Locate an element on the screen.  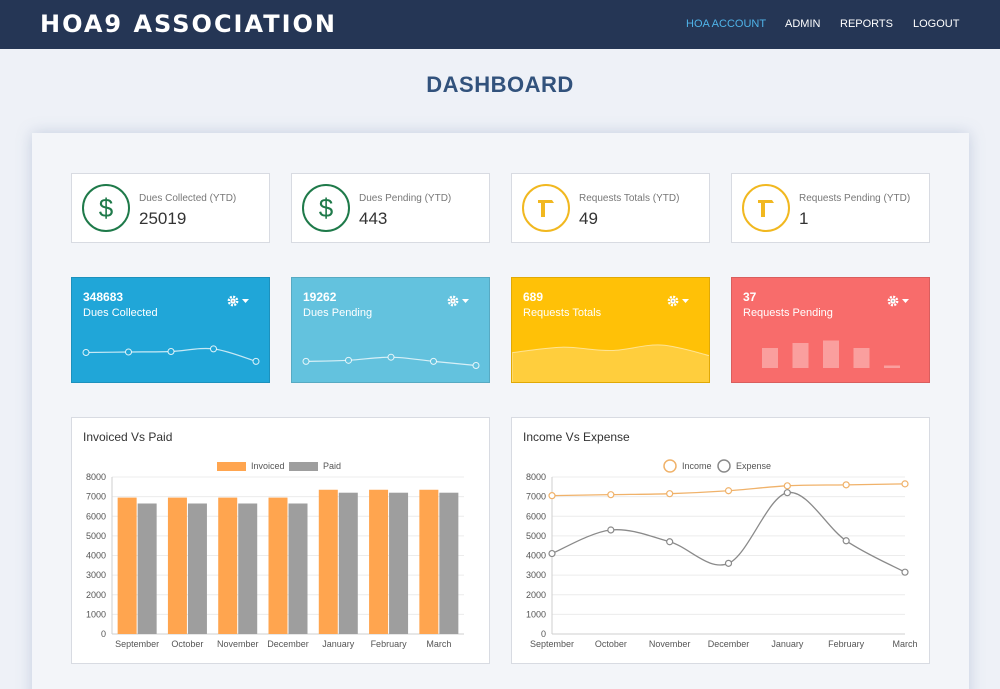
y-tick-label: 7000 is located at coordinates (96, 497).